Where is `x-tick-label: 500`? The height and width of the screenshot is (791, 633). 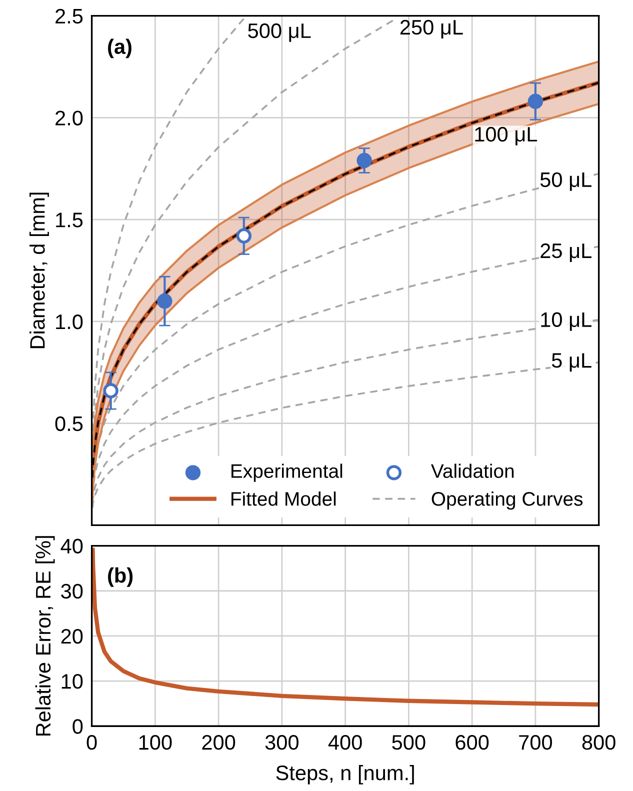 x-tick-label: 500 is located at coordinates (409, 742).